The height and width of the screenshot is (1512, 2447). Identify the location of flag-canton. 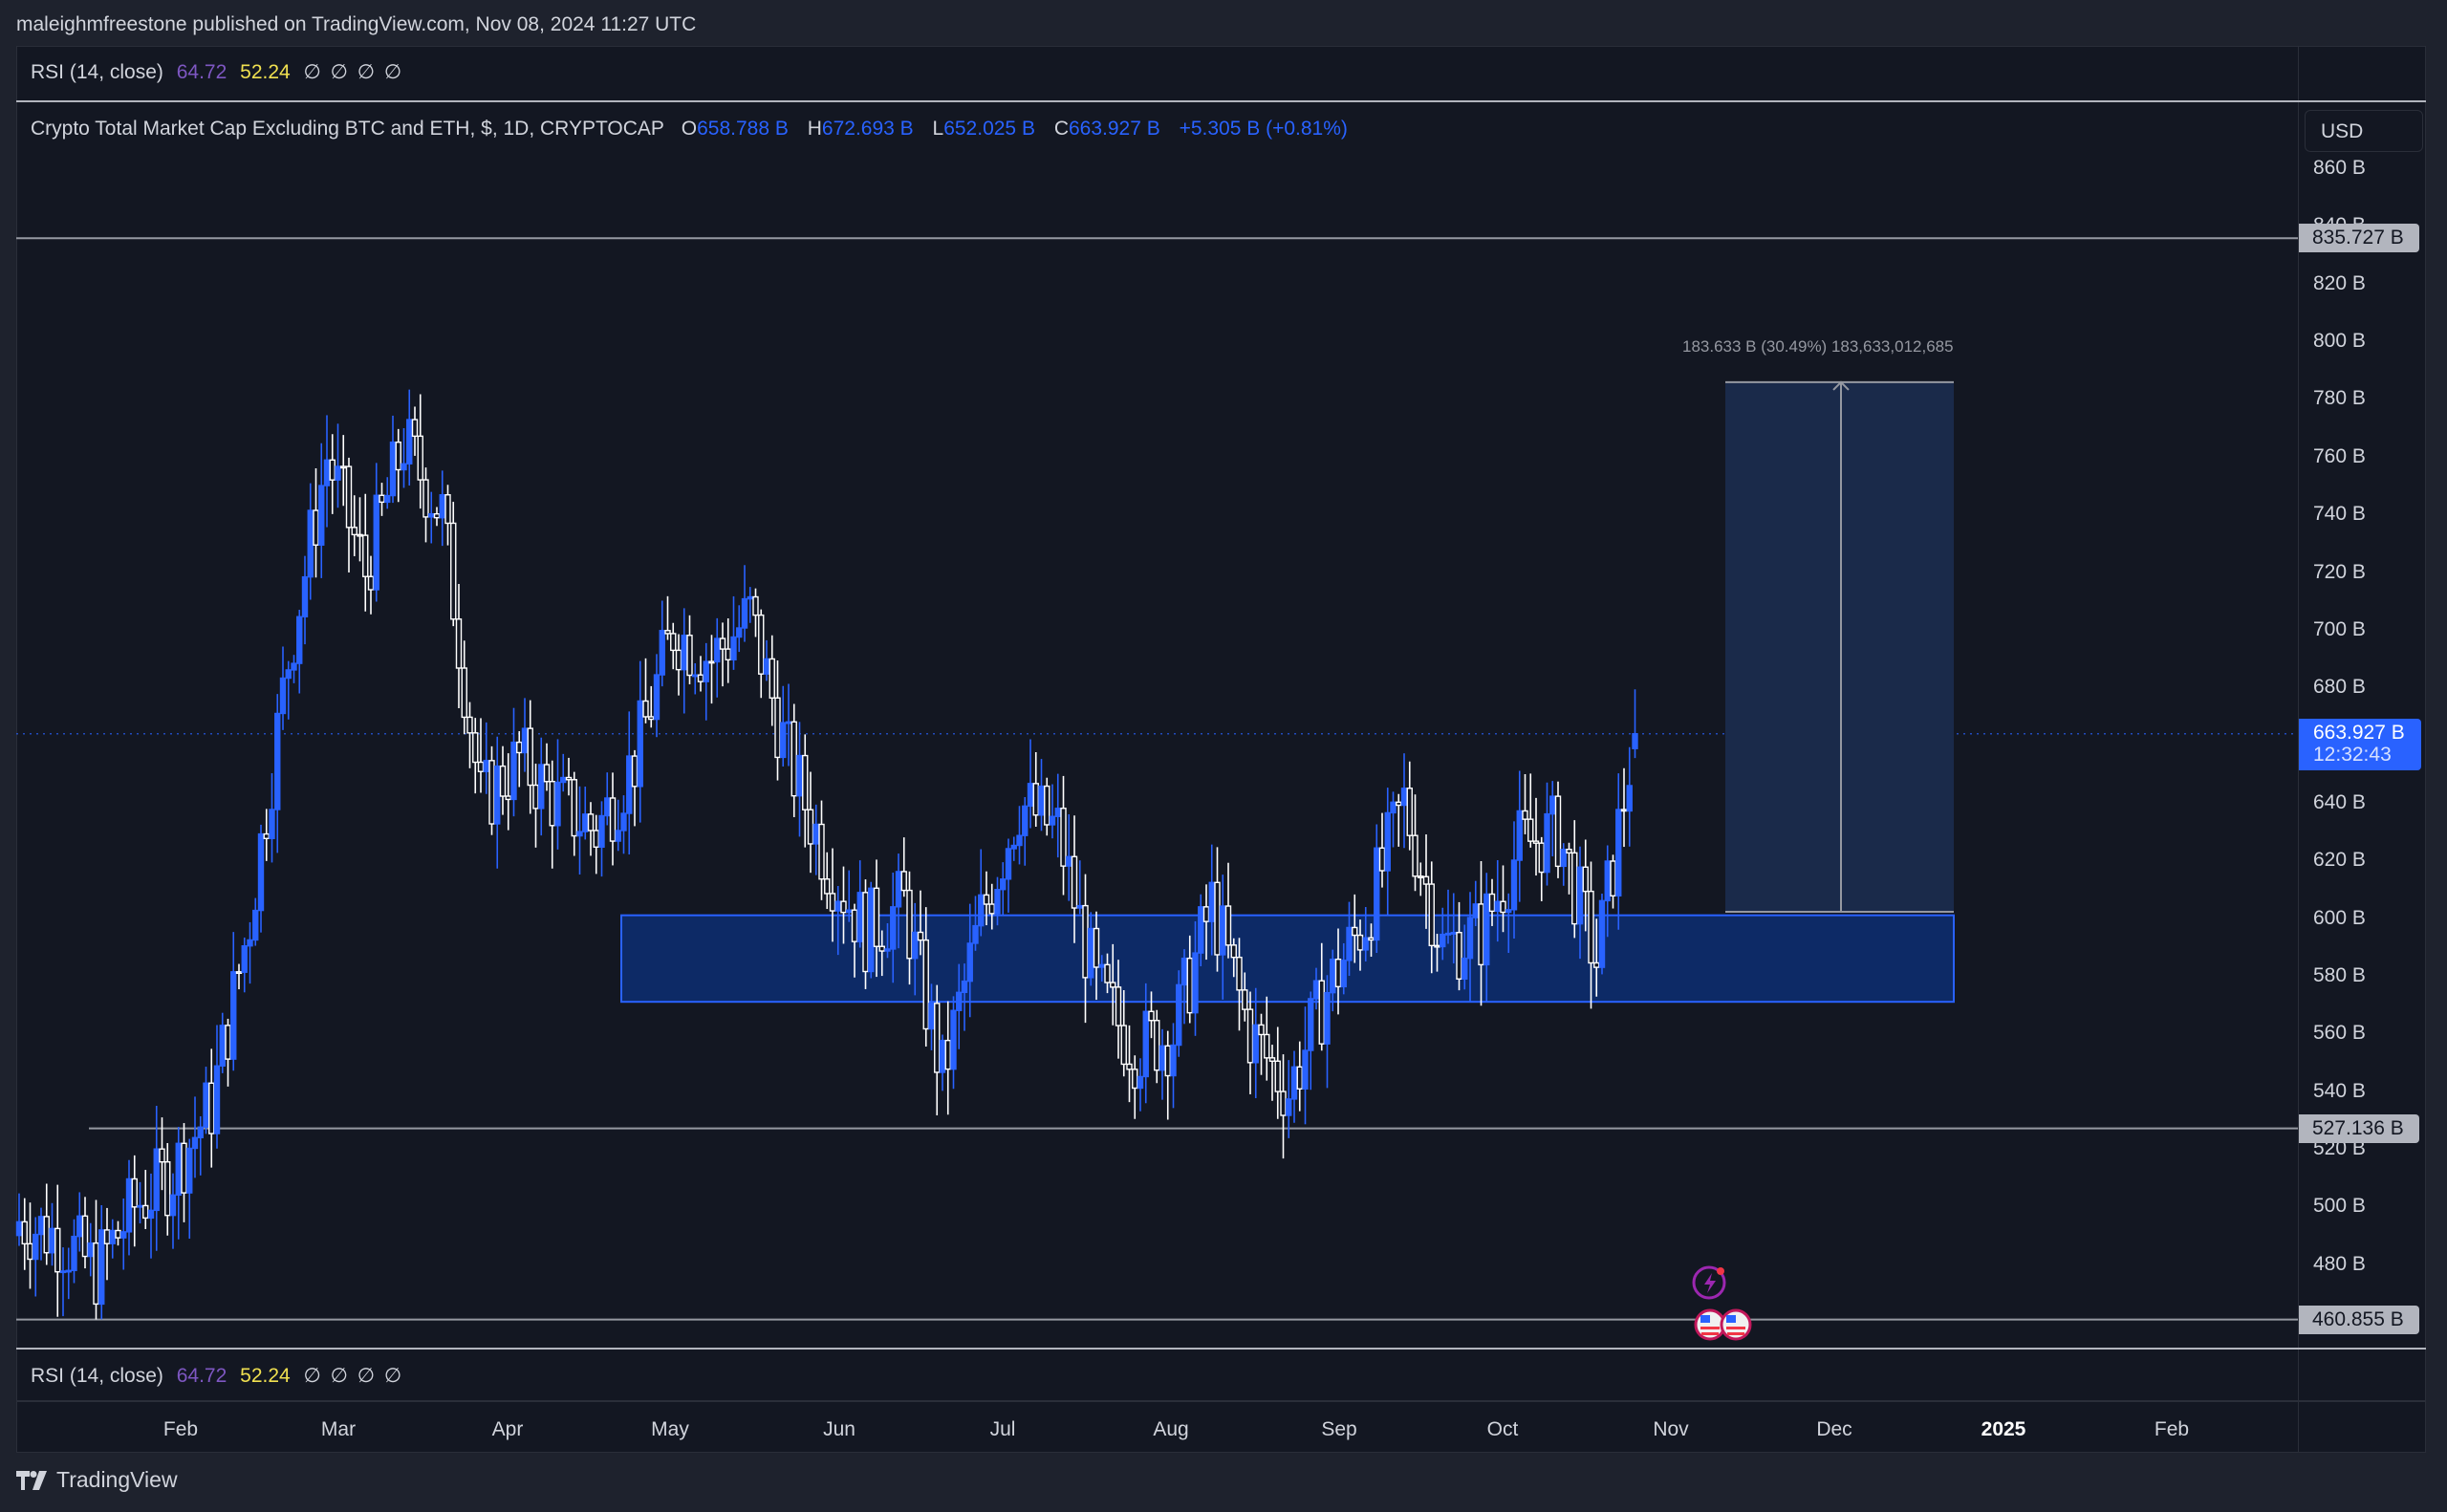
(1705, 1319).